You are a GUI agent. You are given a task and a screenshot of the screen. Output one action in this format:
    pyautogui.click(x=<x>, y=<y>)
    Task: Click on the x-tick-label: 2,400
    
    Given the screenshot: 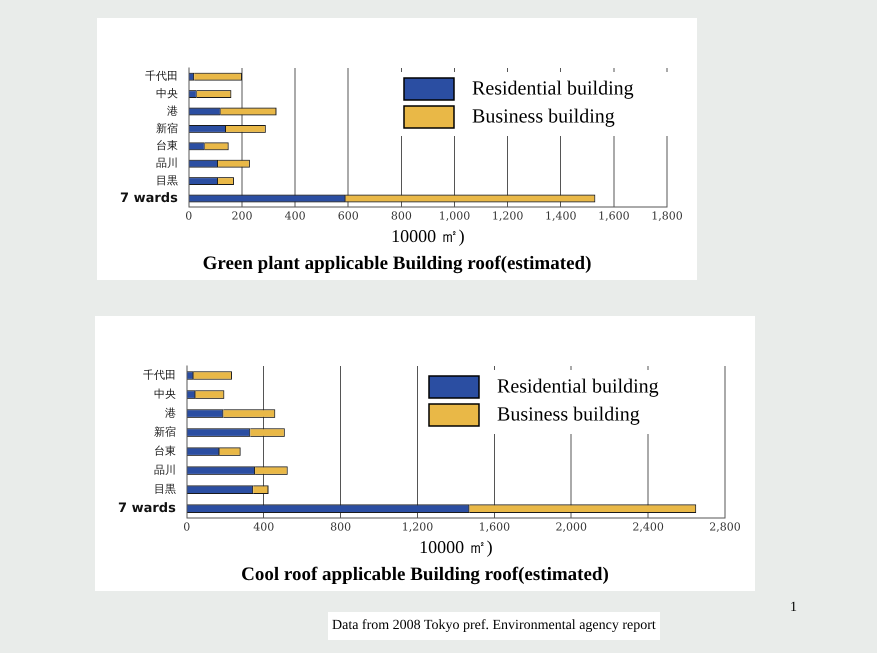 What is the action you would take?
    pyautogui.click(x=648, y=527)
    